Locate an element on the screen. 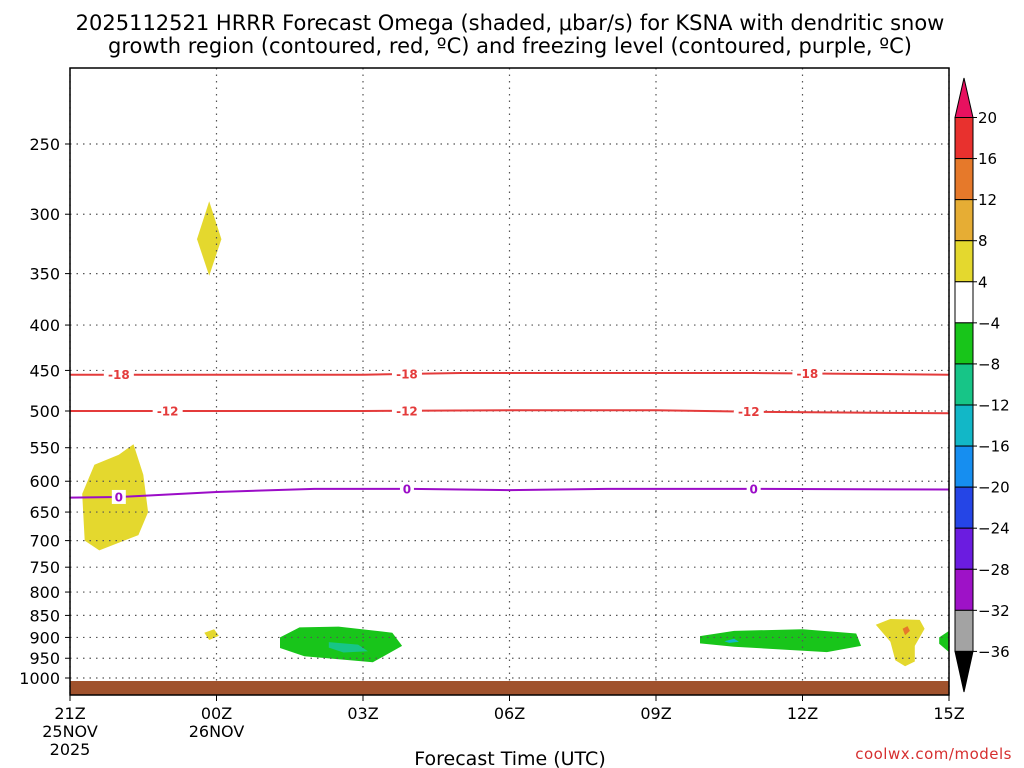  contour-label-dendritic-12-0: -12 is located at coordinates (168, 412).